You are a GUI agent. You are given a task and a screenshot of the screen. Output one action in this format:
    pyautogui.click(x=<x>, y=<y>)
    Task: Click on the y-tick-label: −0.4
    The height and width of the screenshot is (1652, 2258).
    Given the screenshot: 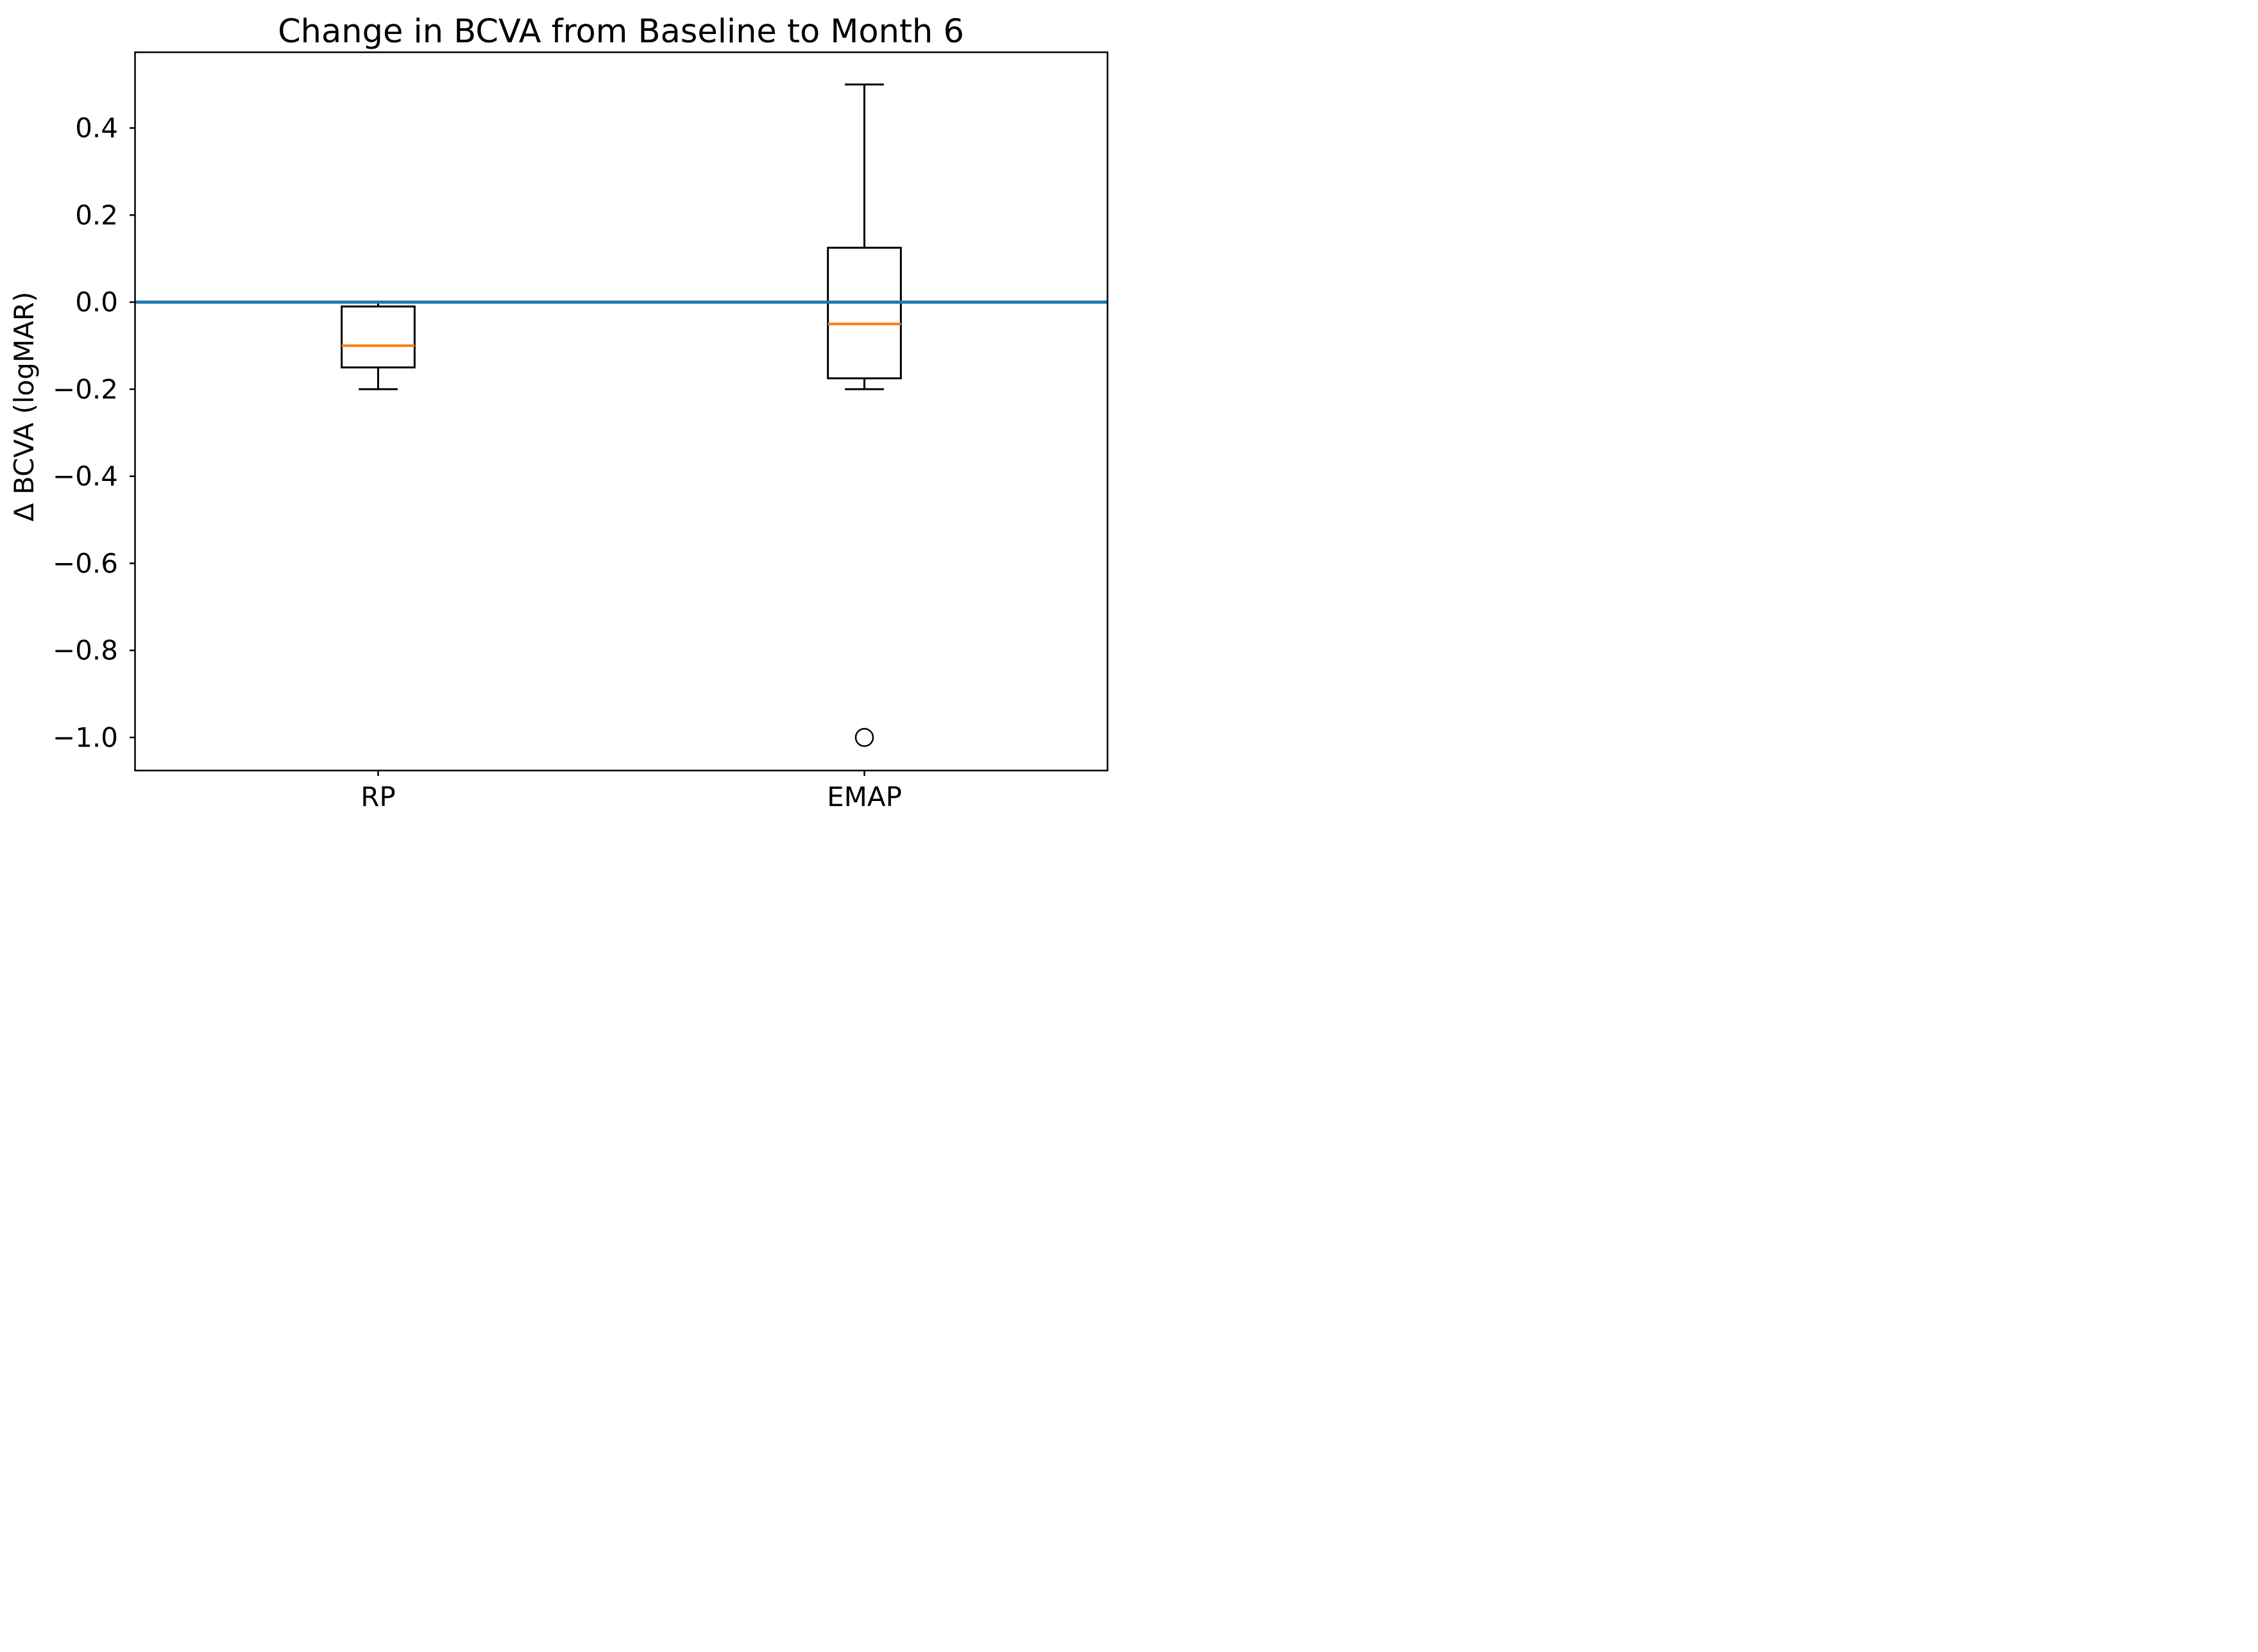 What is the action you would take?
    pyautogui.click(x=85, y=476)
    